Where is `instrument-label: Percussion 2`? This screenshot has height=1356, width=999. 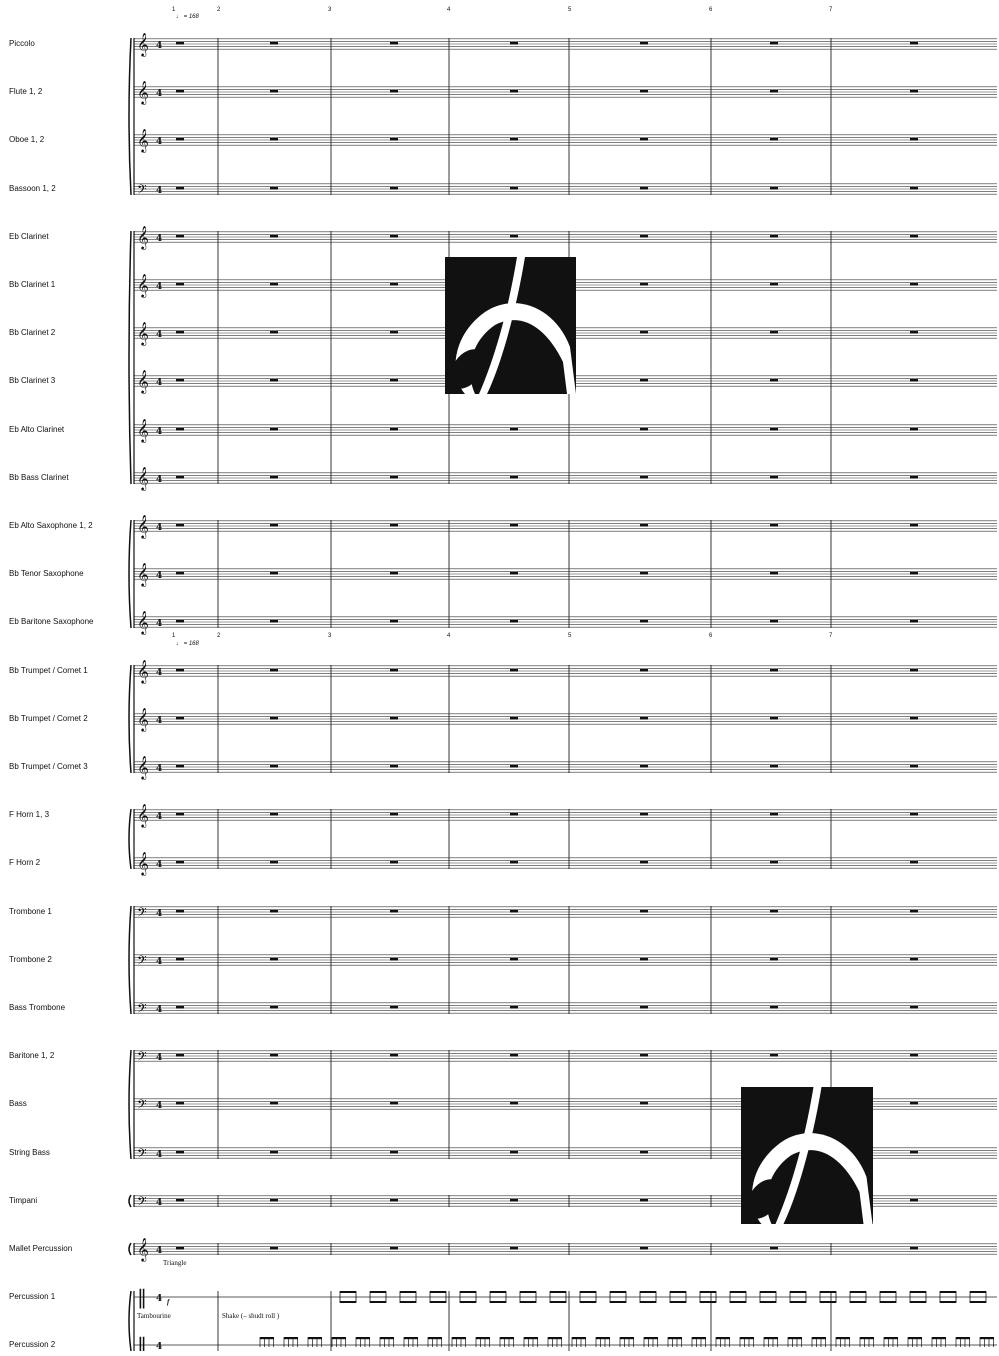
instrument-label: Percussion 2 is located at coordinates (32, 1344).